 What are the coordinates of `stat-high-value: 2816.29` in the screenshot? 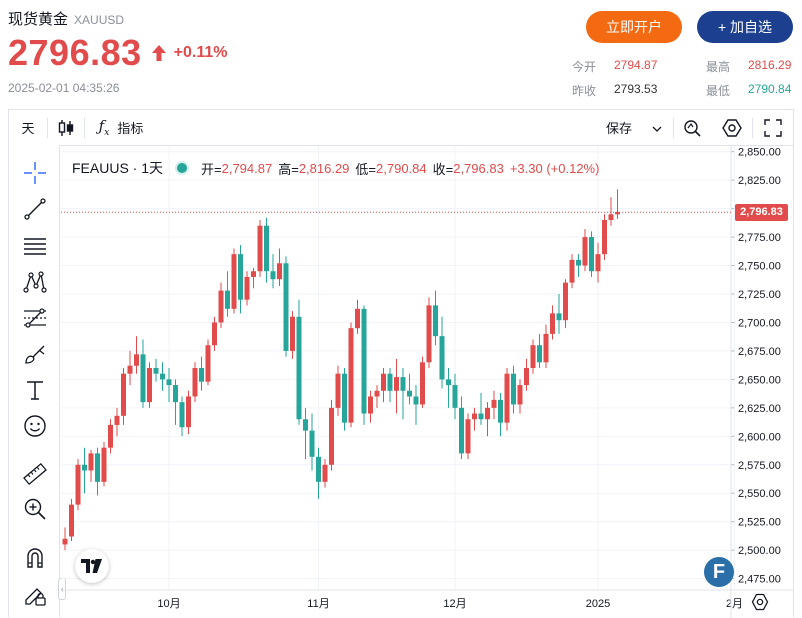 It's located at (770, 65).